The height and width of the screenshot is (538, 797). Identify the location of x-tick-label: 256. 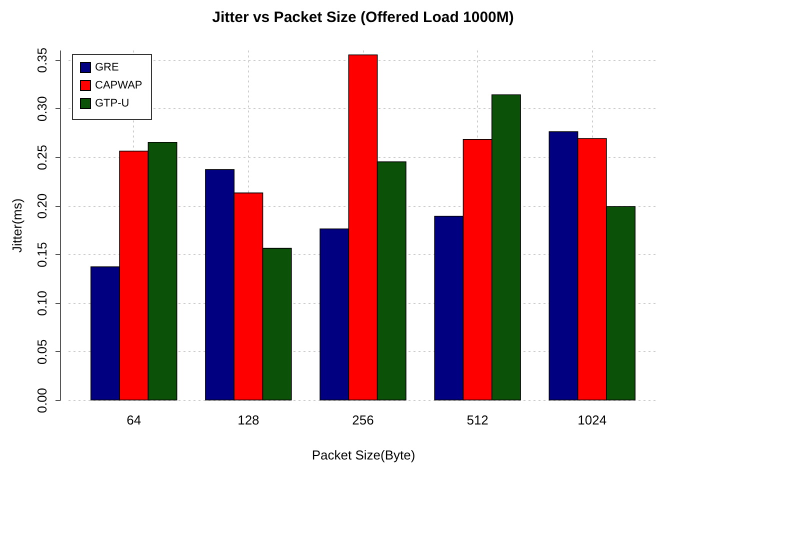
(363, 420).